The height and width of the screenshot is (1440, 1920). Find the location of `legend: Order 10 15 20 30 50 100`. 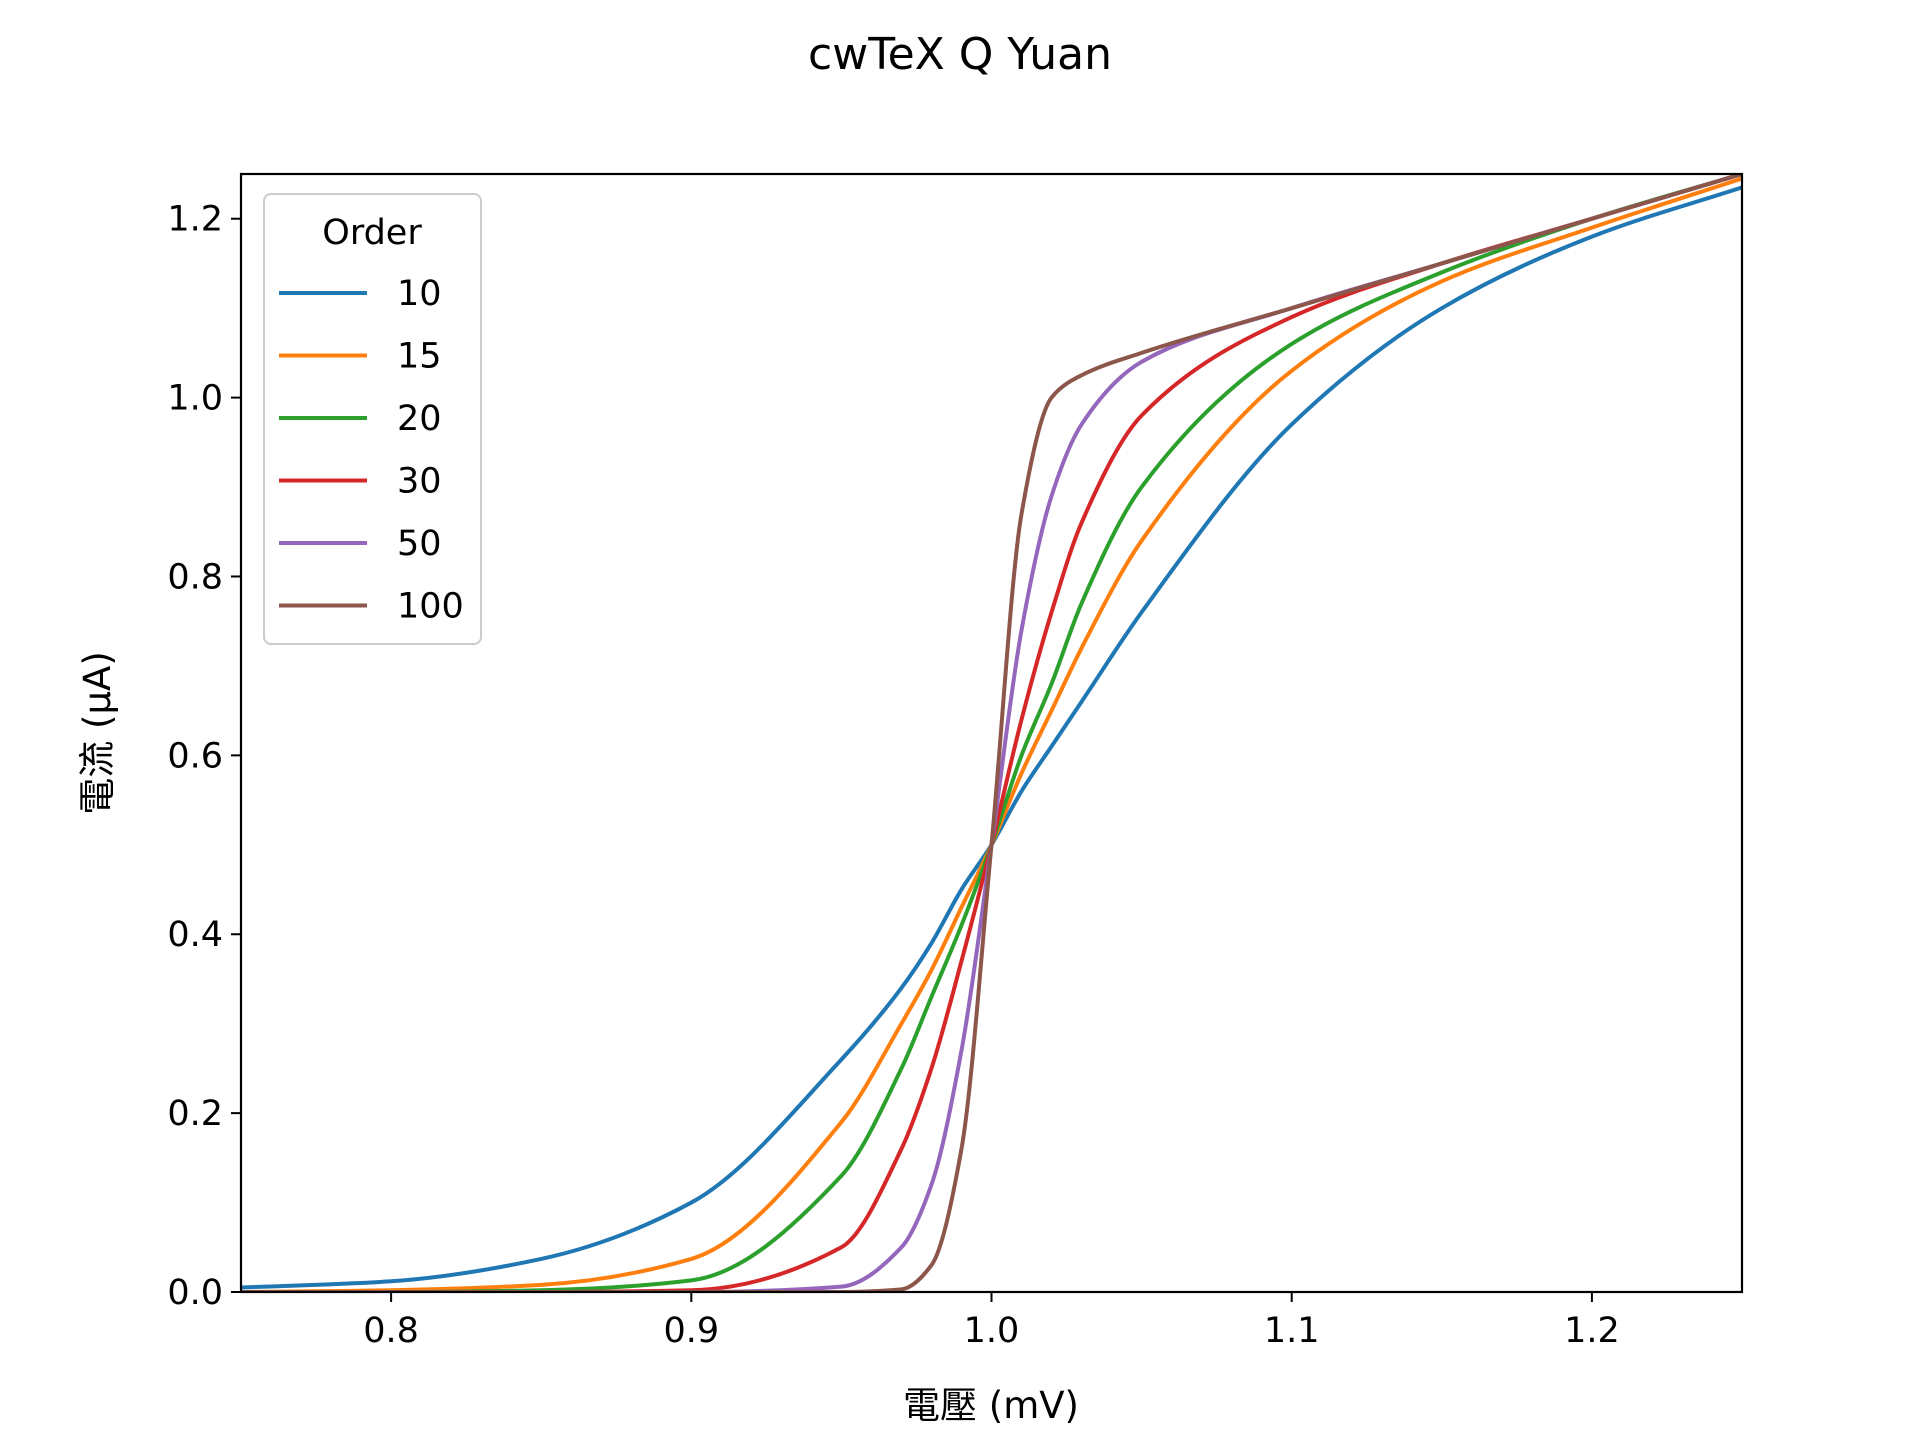

legend: Order 10 15 20 30 50 100 is located at coordinates (372, 419).